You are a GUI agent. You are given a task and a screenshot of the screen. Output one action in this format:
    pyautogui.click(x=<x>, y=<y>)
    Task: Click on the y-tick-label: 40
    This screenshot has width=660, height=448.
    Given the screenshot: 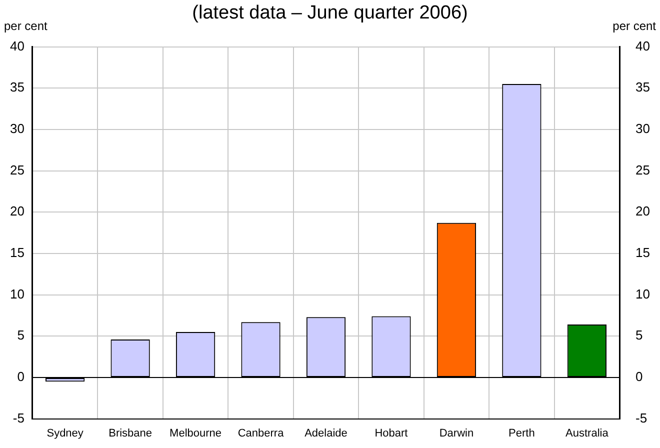 What is the action you would take?
    pyautogui.click(x=17, y=46)
    